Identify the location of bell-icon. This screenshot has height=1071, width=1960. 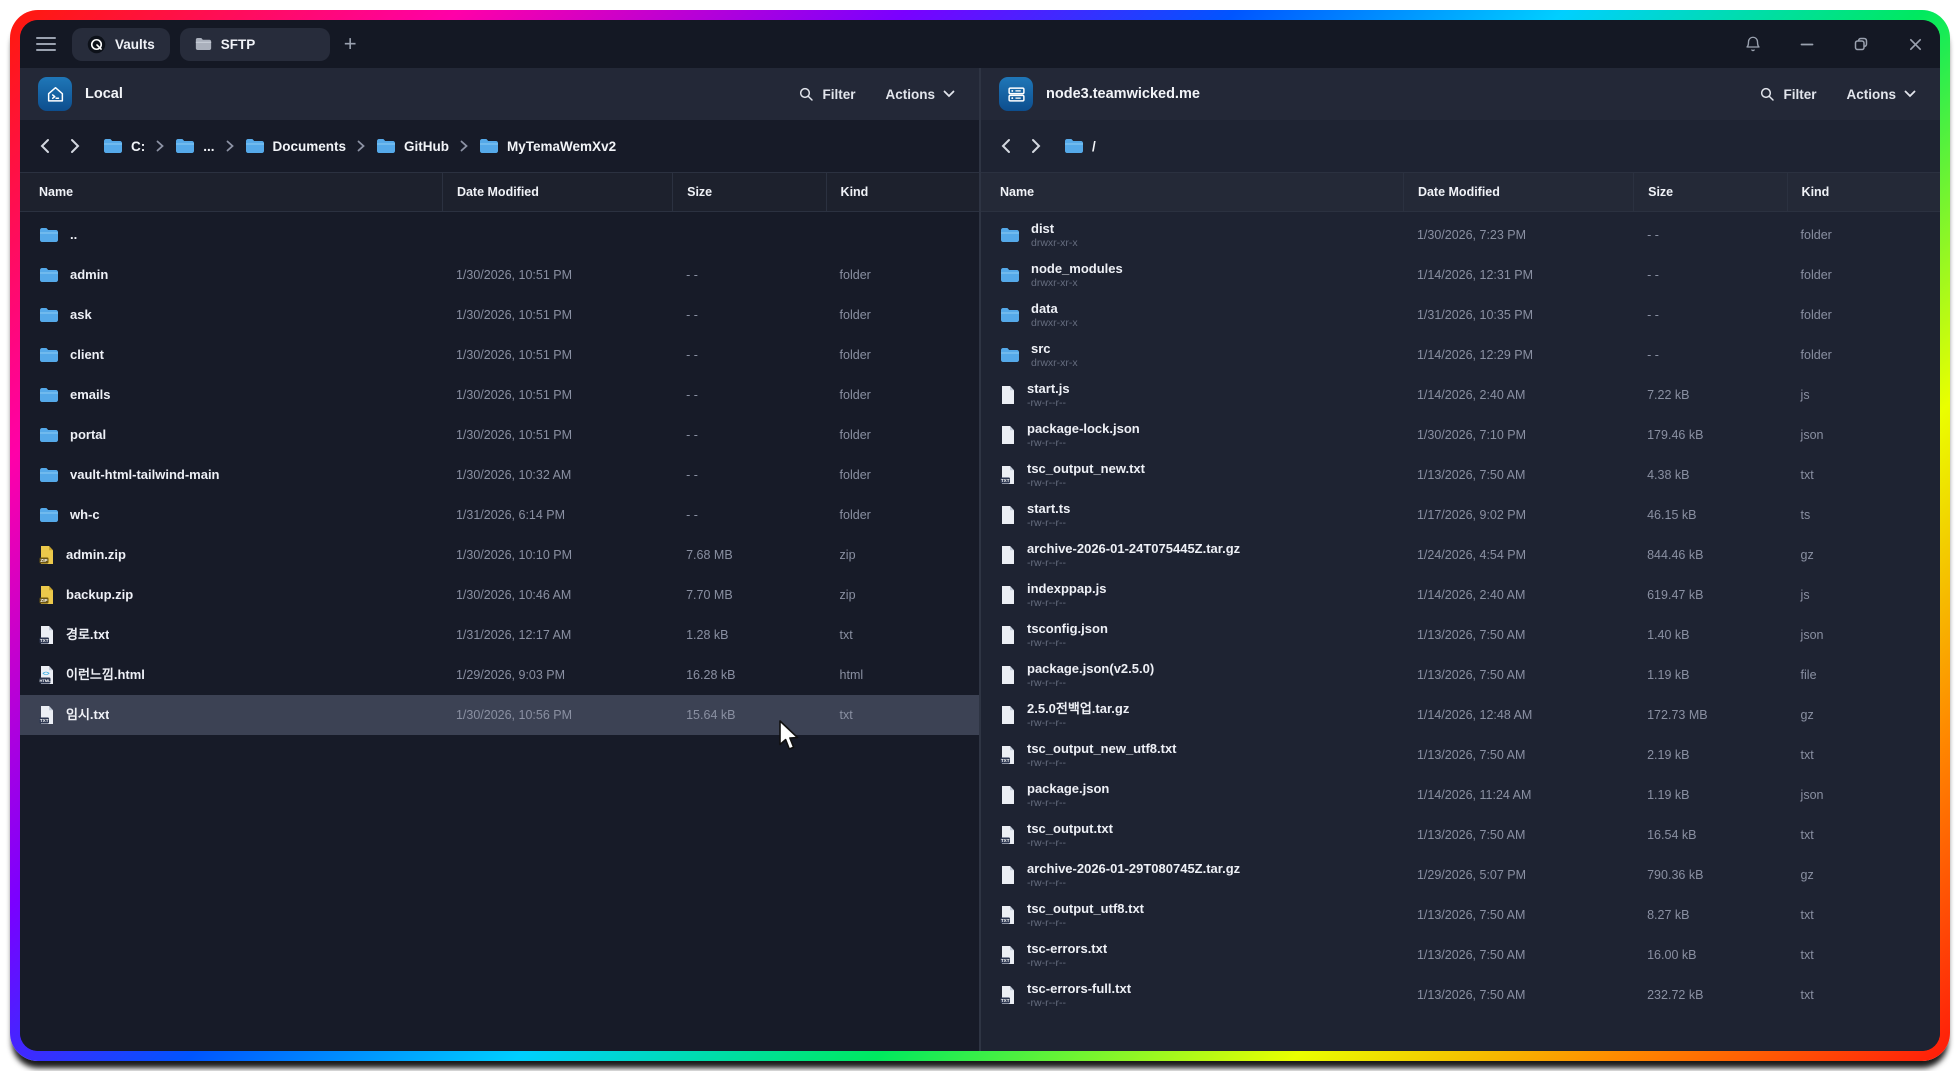
(1753, 44).